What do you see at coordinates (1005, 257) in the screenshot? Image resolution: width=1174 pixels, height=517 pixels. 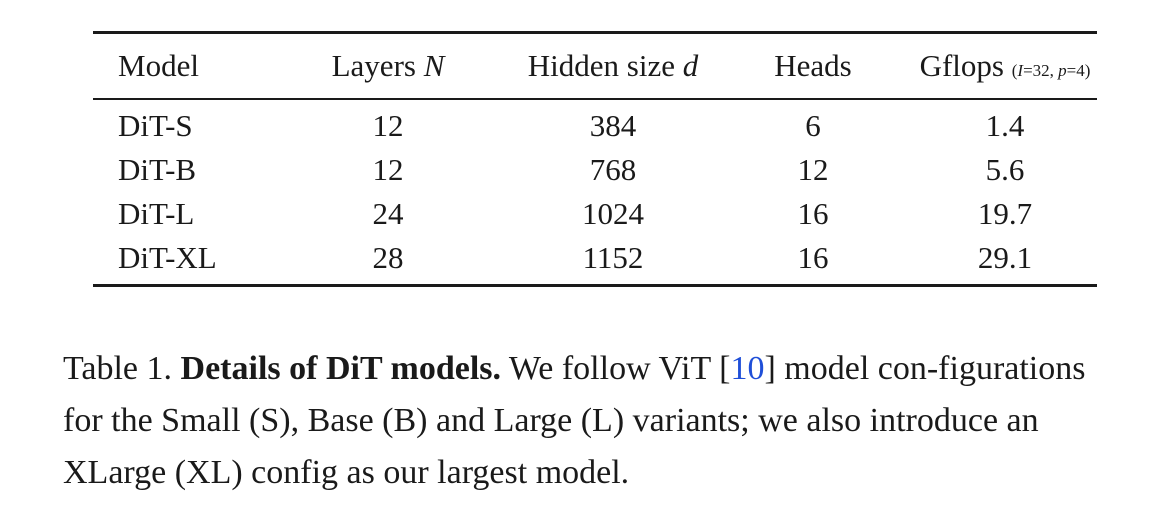 I see `cell-gflops: 29.1` at bounding box center [1005, 257].